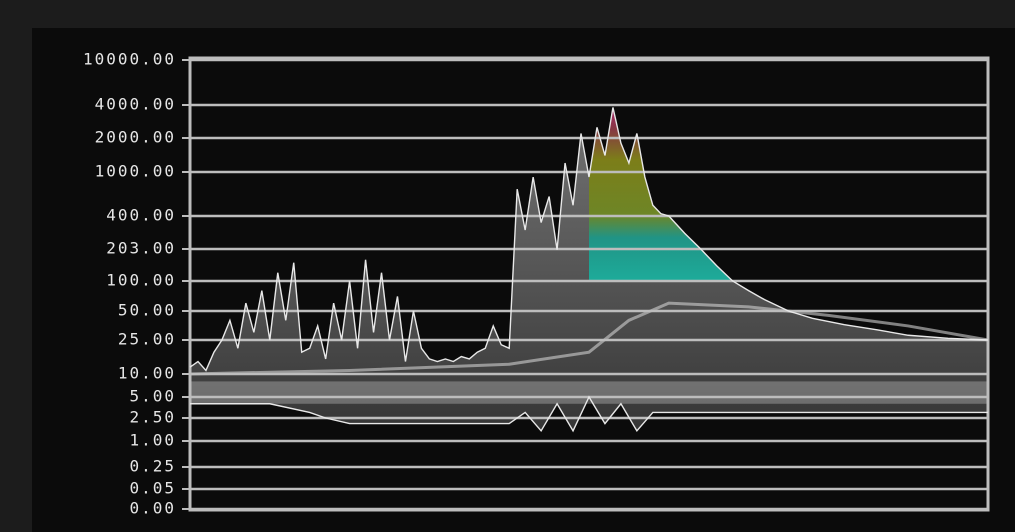 Image resolution: width=1015 pixels, height=532 pixels. Describe the element at coordinates (141, 248) in the screenshot. I see `y-tick-label: 203.00` at that location.